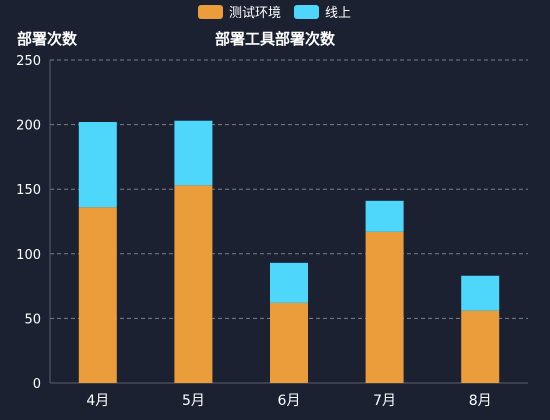 The image size is (550, 420). What do you see at coordinates (480, 401) in the screenshot?
I see `x-tick-label: 8月` at bounding box center [480, 401].